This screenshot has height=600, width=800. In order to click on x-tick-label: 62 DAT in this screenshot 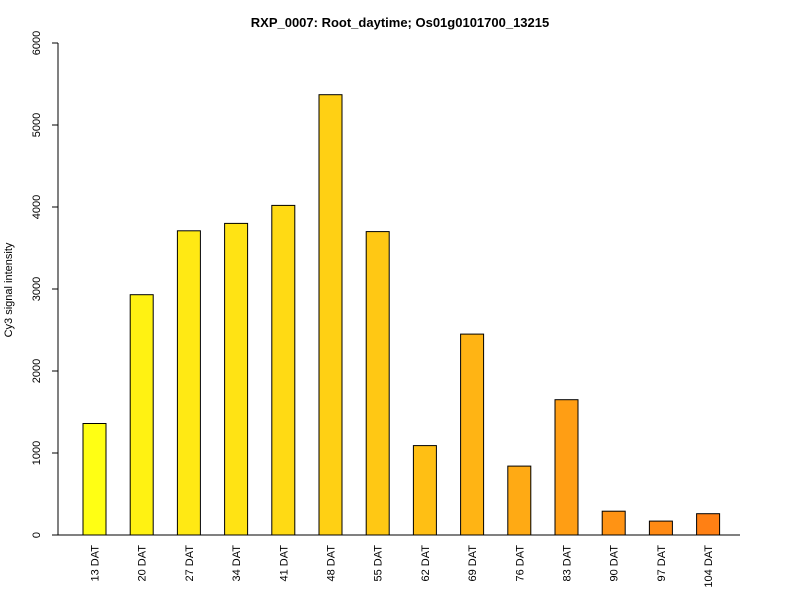, I will do `click(426, 563)`.